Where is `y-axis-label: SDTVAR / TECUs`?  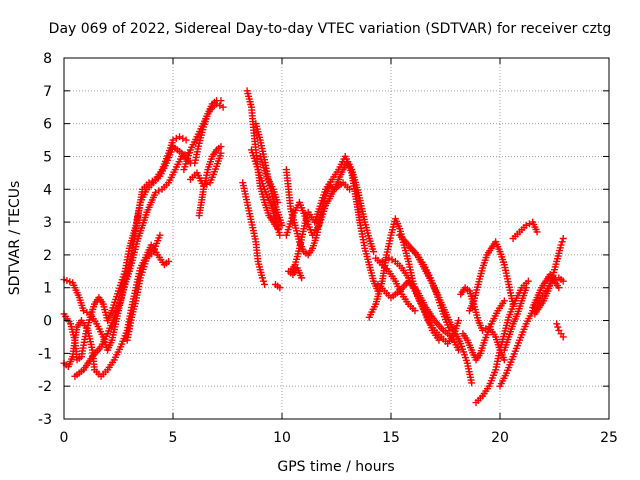 y-axis-label: SDTVAR / TECUs is located at coordinates (15, 238).